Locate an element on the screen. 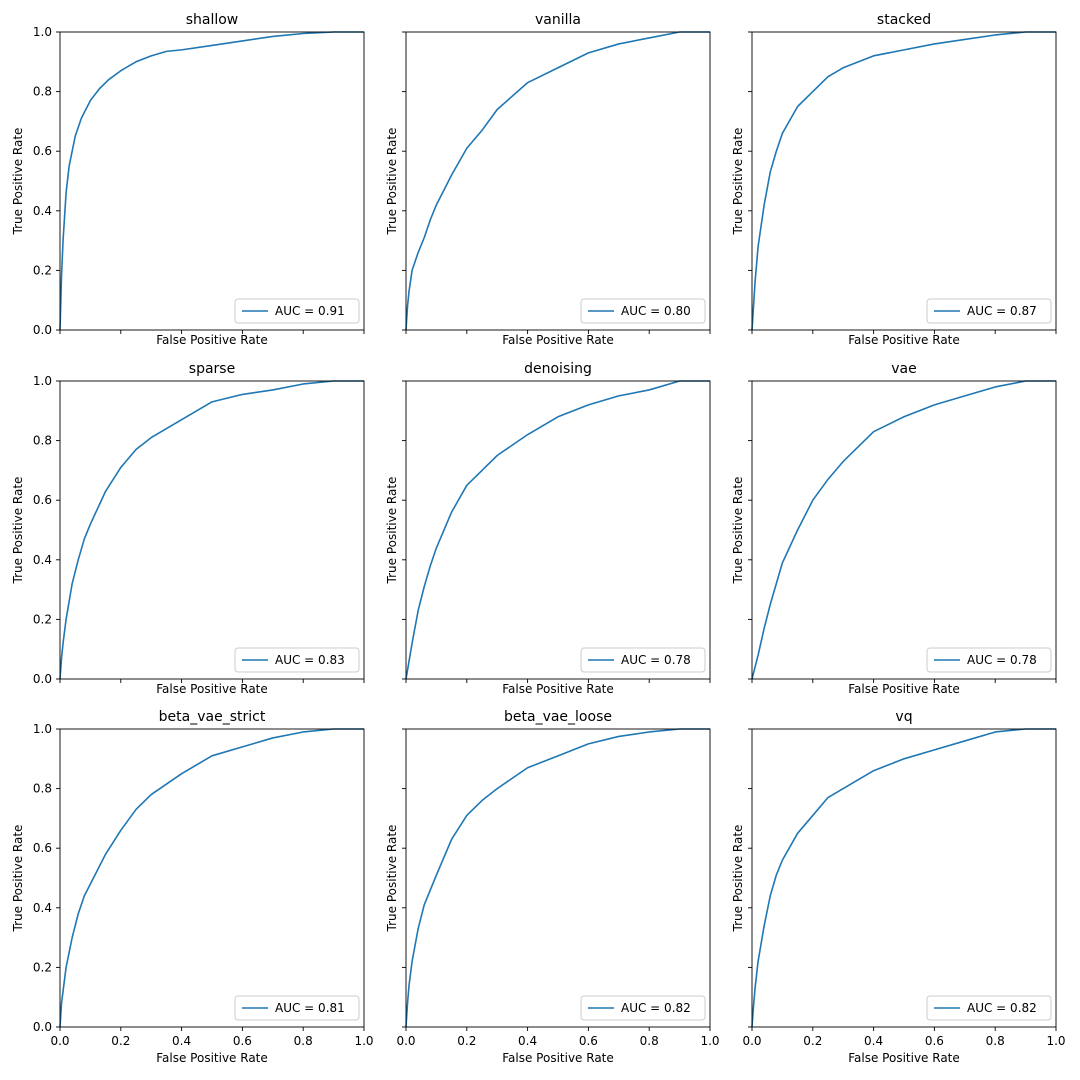 This screenshot has width=1080, height=1080. chart-title: denoising is located at coordinates (558, 369).